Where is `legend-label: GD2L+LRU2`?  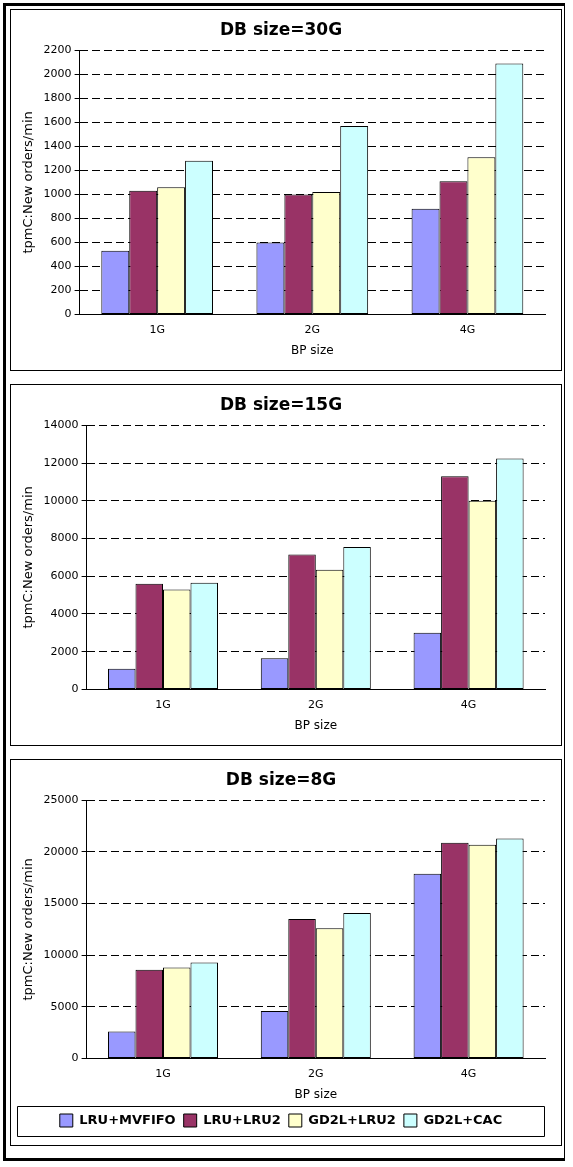
legend-label: GD2L+LRU2 is located at coordinates (352, 1119).